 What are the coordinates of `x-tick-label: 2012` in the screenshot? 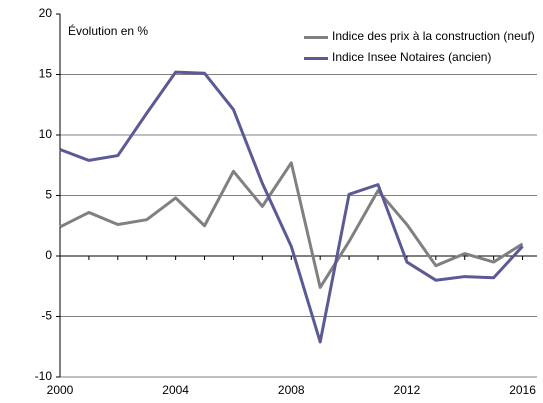 It's located at (407, 390).